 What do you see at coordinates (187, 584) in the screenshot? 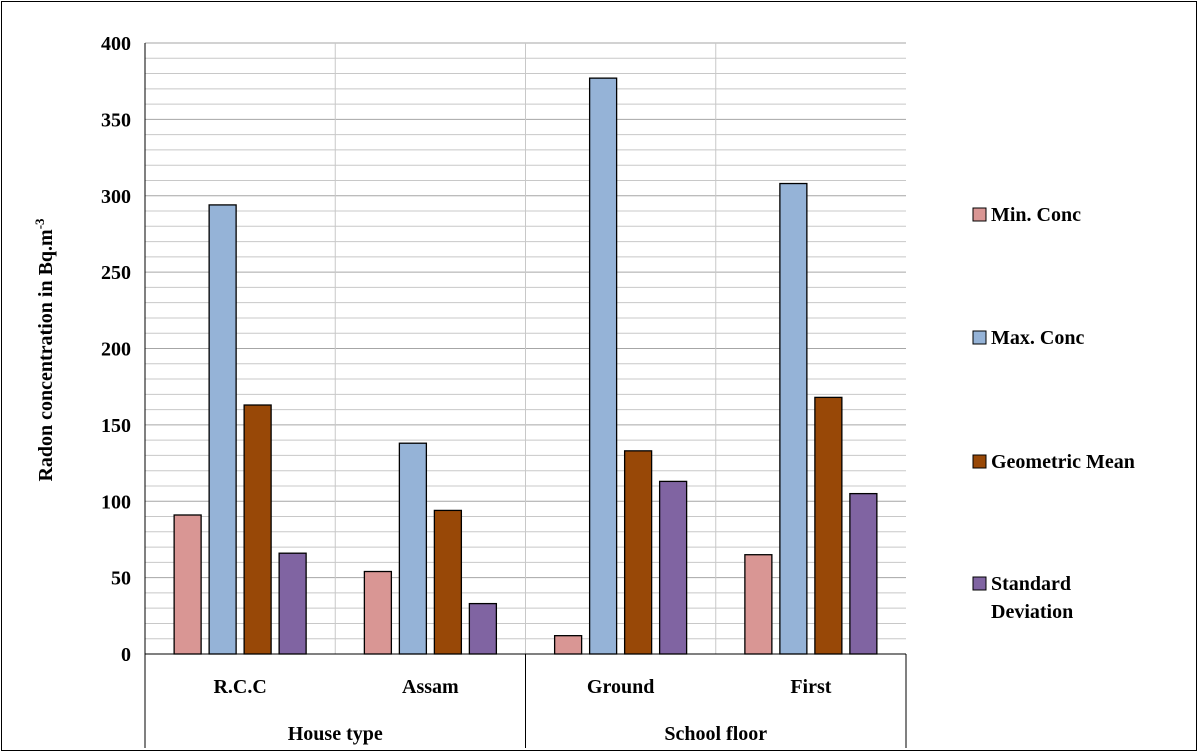
I see `bar-min-conc-rcc` at bounding box center [187, 584].